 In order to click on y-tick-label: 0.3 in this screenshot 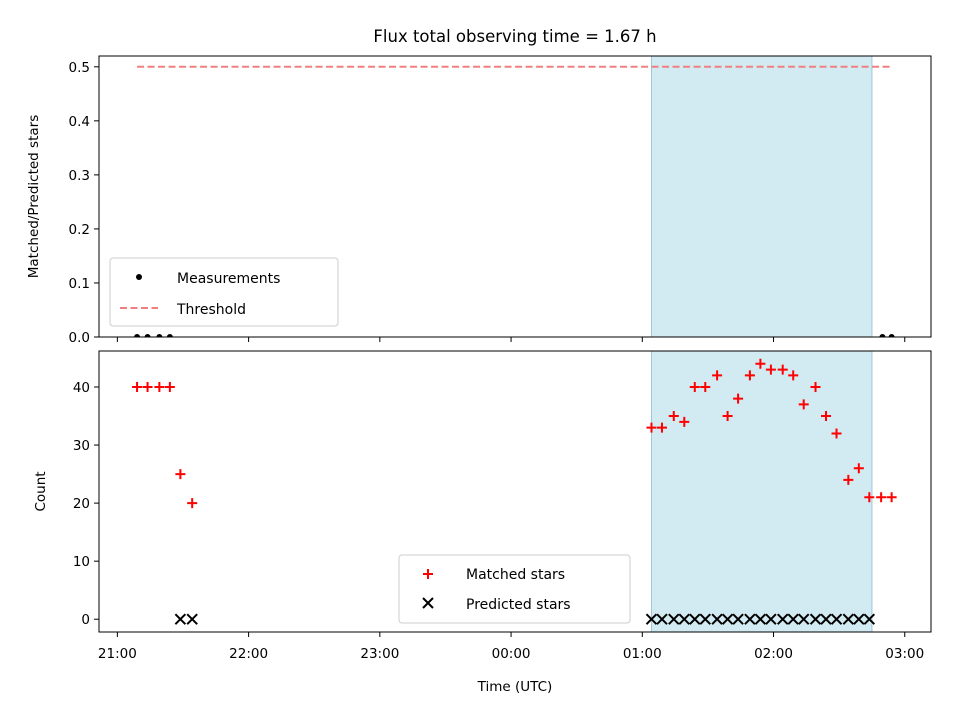, I will do `click(79, 176)`.